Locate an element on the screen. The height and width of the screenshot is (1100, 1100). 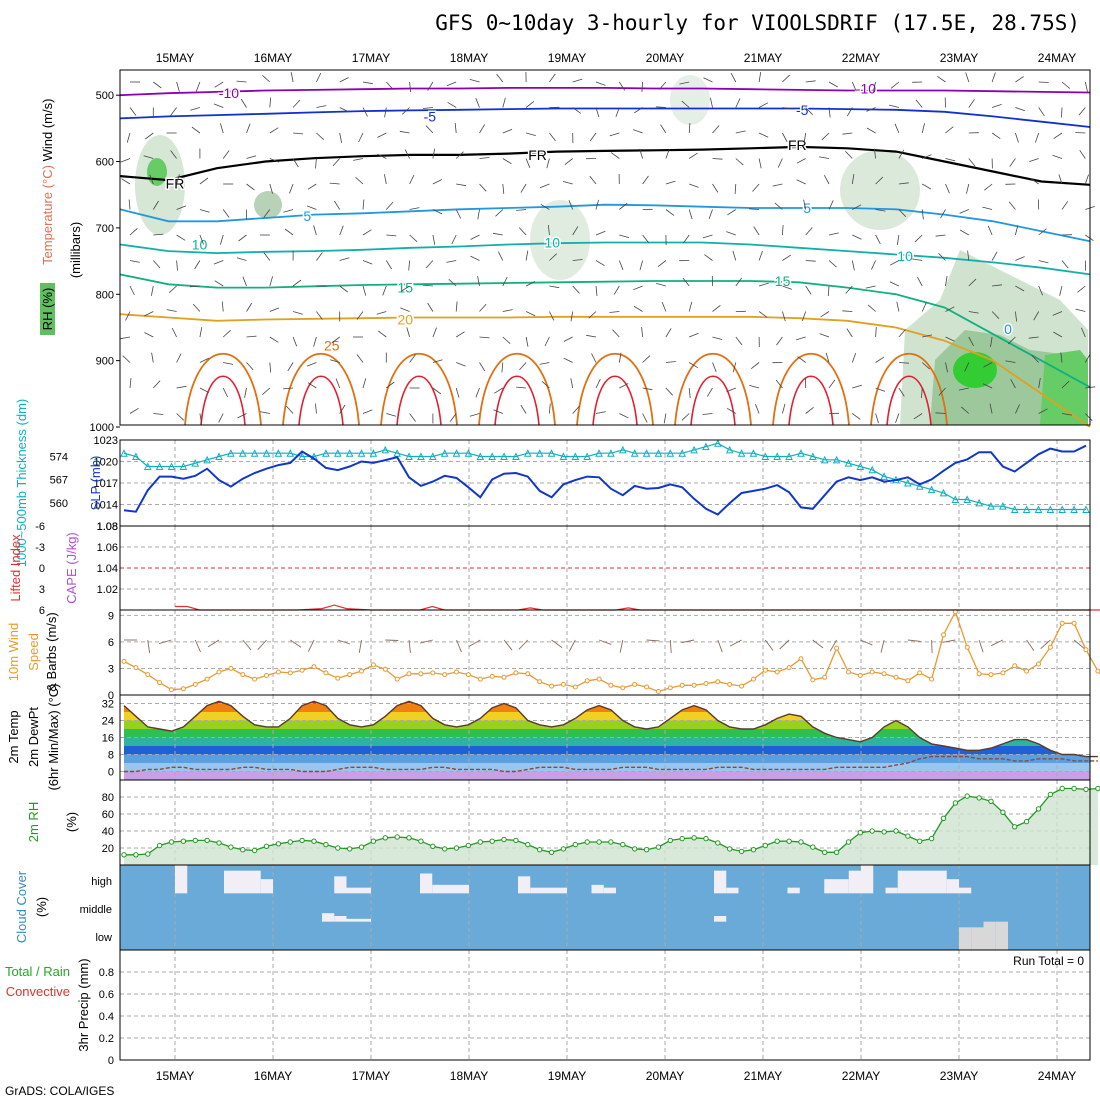
cloud-bar-middle is located at coordinates (340, 919).